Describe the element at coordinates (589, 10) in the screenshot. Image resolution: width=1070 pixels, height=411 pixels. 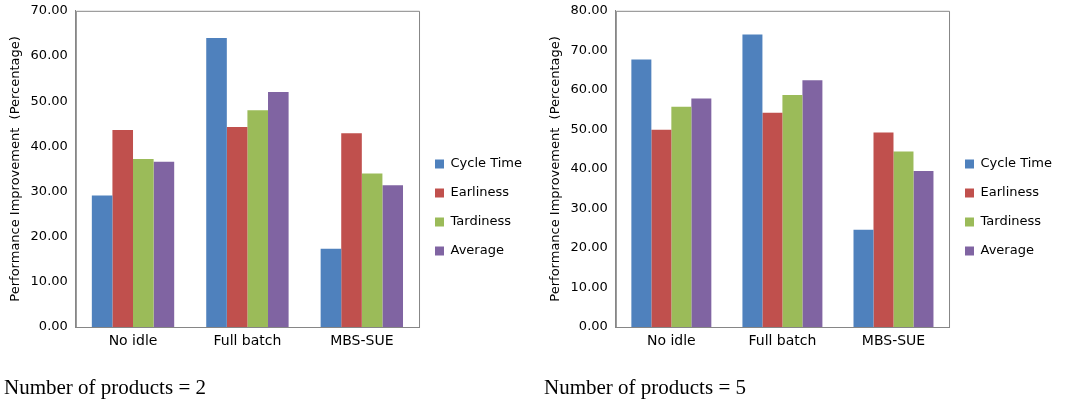
I see `y-tick-label: 80.00` at that location.